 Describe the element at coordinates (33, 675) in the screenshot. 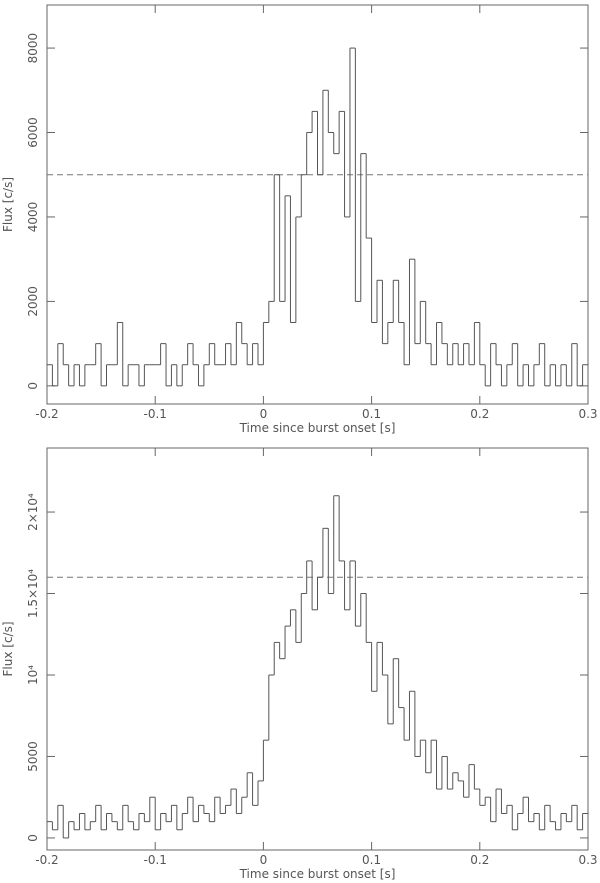

I see `y-tick-label: 10⁴` at that location.